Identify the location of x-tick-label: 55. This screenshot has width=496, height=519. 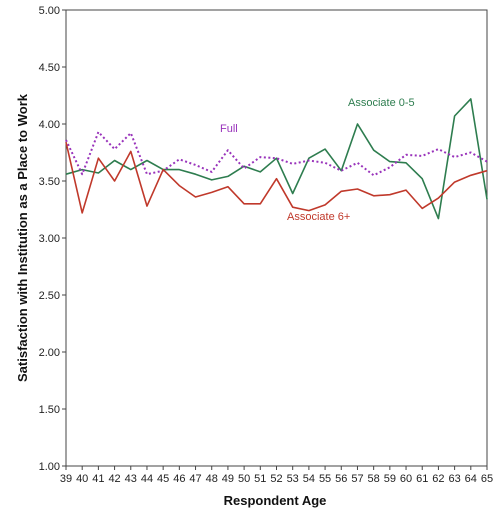
(325, 479).